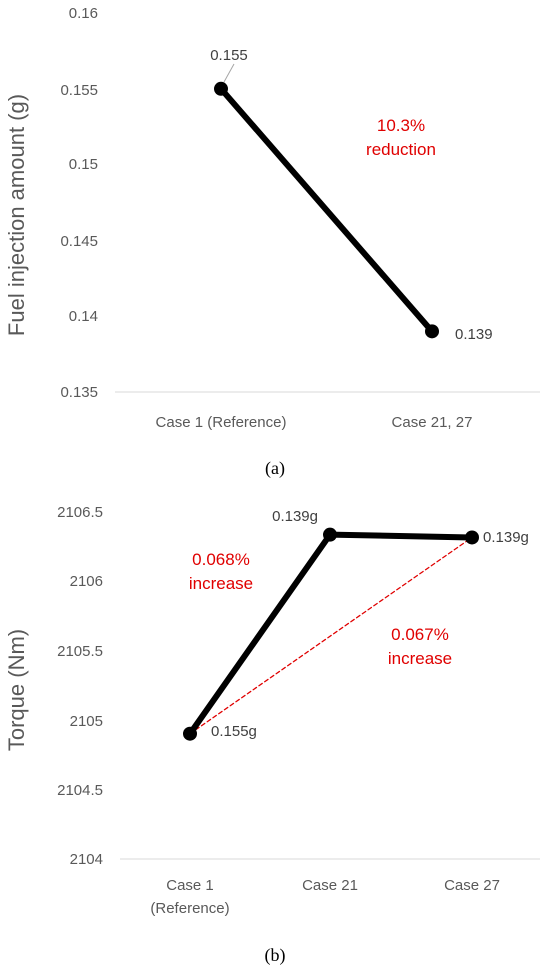 The height and width of the screenshot is (973, 550). What do you see at coordinates (79, 241) in the screenshot?
I see `chart-a-ytick: 0.145` at bounding box center [79, 241].